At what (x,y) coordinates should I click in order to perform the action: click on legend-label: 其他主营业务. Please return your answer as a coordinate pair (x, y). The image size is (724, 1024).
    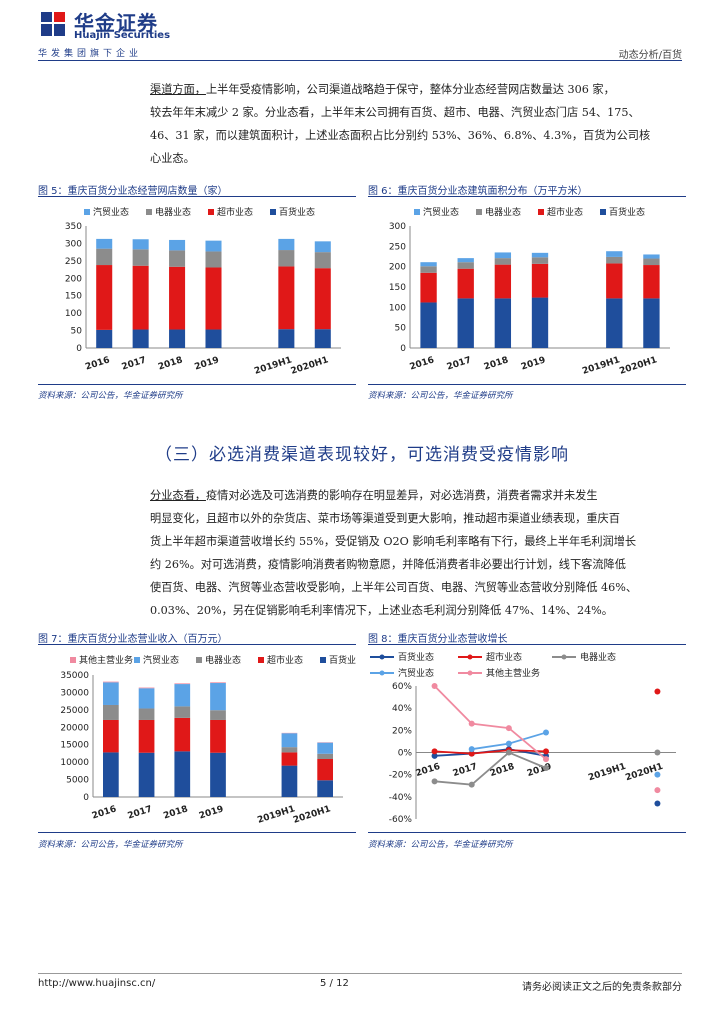
    Looking at the image, I should click on (513, 673).